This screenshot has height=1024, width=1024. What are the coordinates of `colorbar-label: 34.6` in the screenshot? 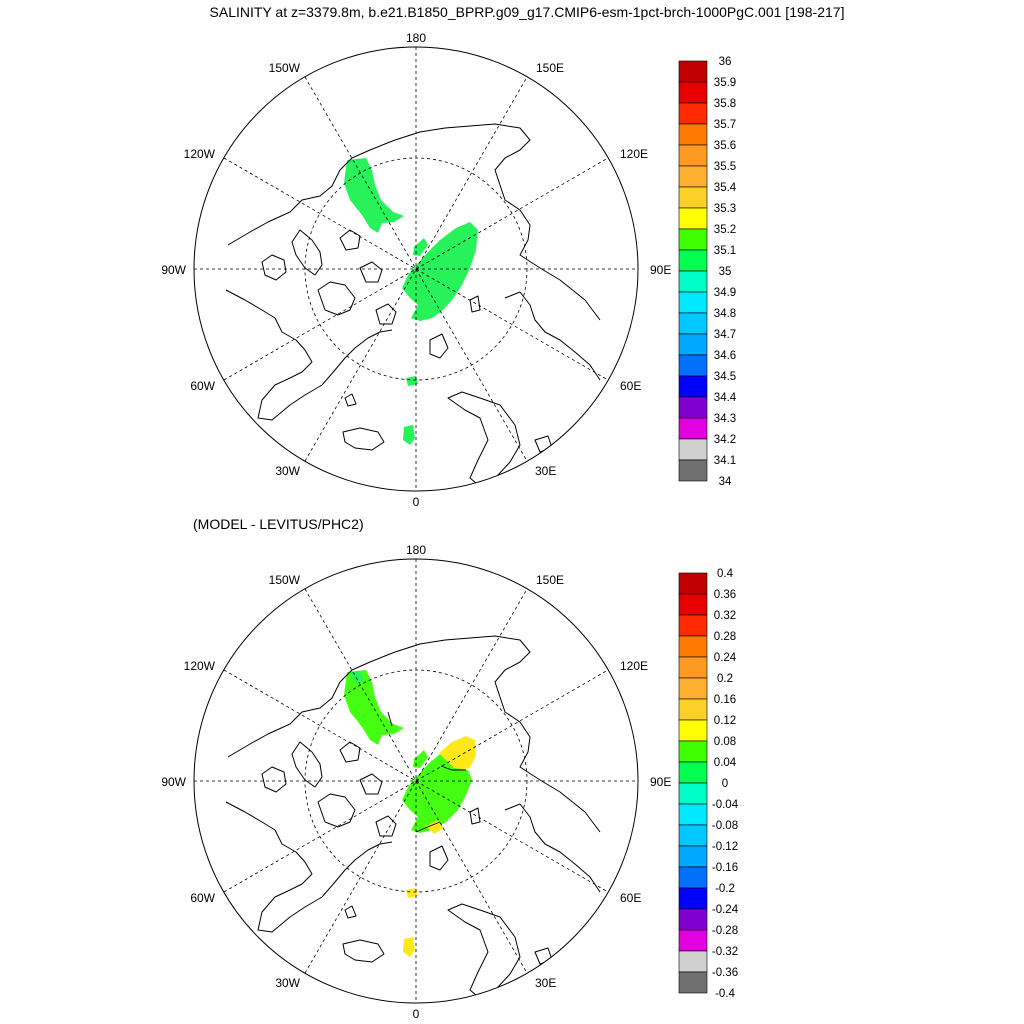 It's located at (725, 356).